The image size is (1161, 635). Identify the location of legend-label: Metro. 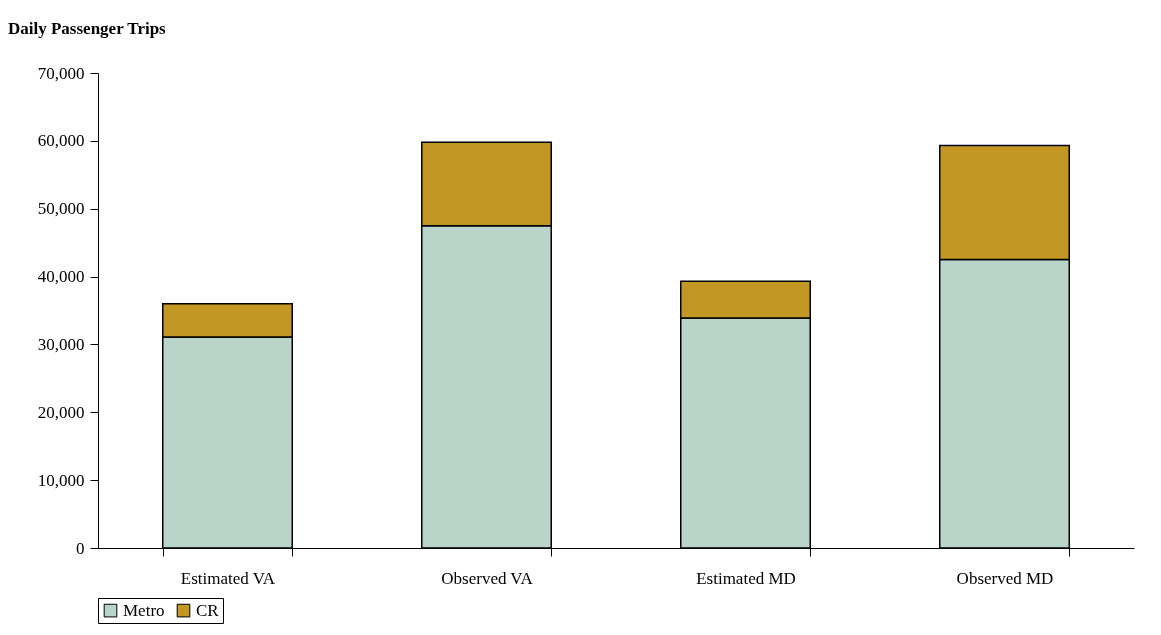
(144, 610).